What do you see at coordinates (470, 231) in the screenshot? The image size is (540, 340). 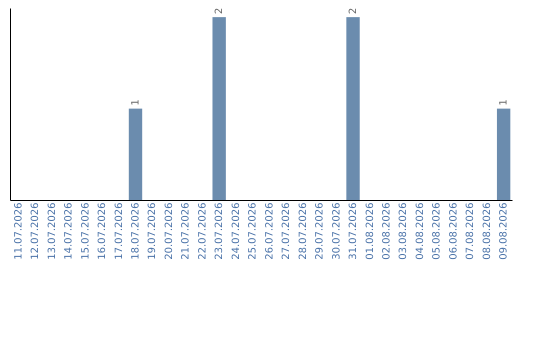 I see `x-tick-label: 07.08.2026` at bounding box center [470, 231].